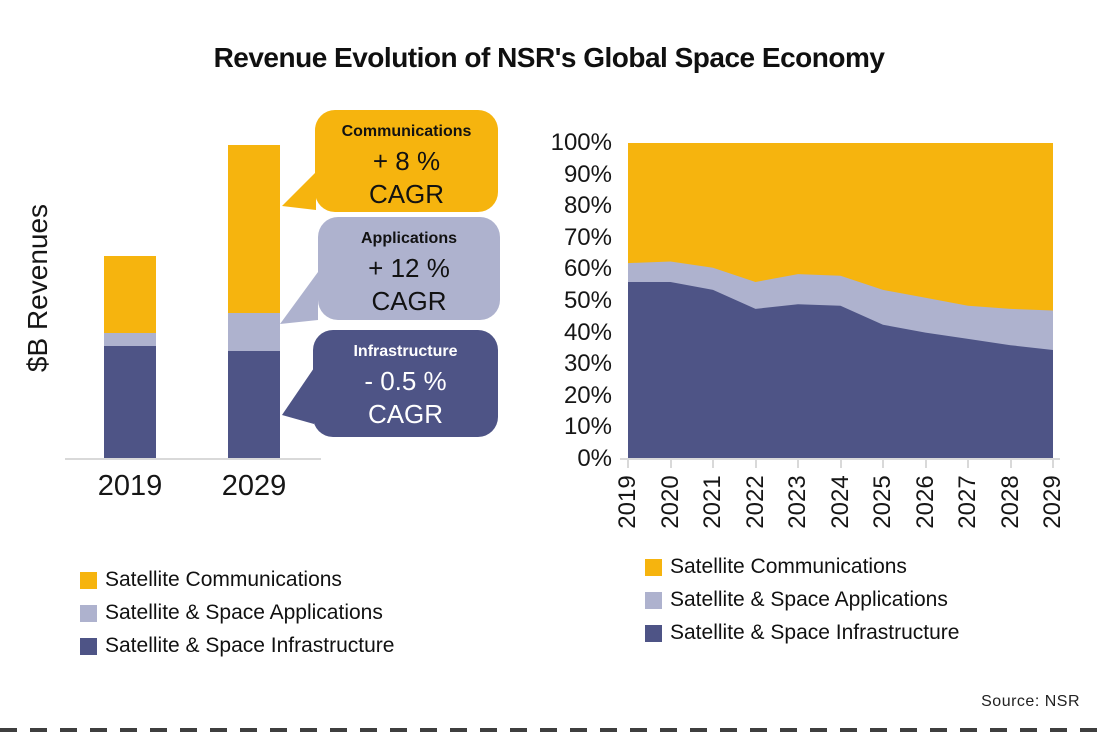  Describe the element at coordinates (670, 502) in the screenshot. I see `right-chart-xlabel-2020: 2020` at that location.